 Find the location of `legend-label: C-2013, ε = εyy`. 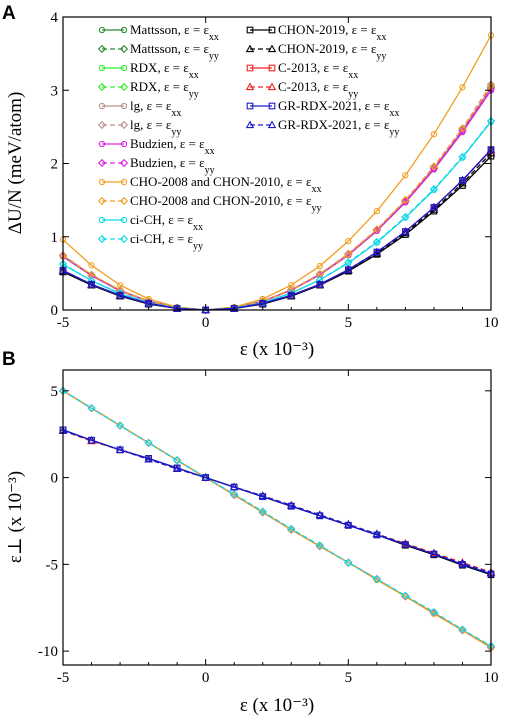

legend-label: C-2013, ε = εyy is located at coordinates (318, 89).